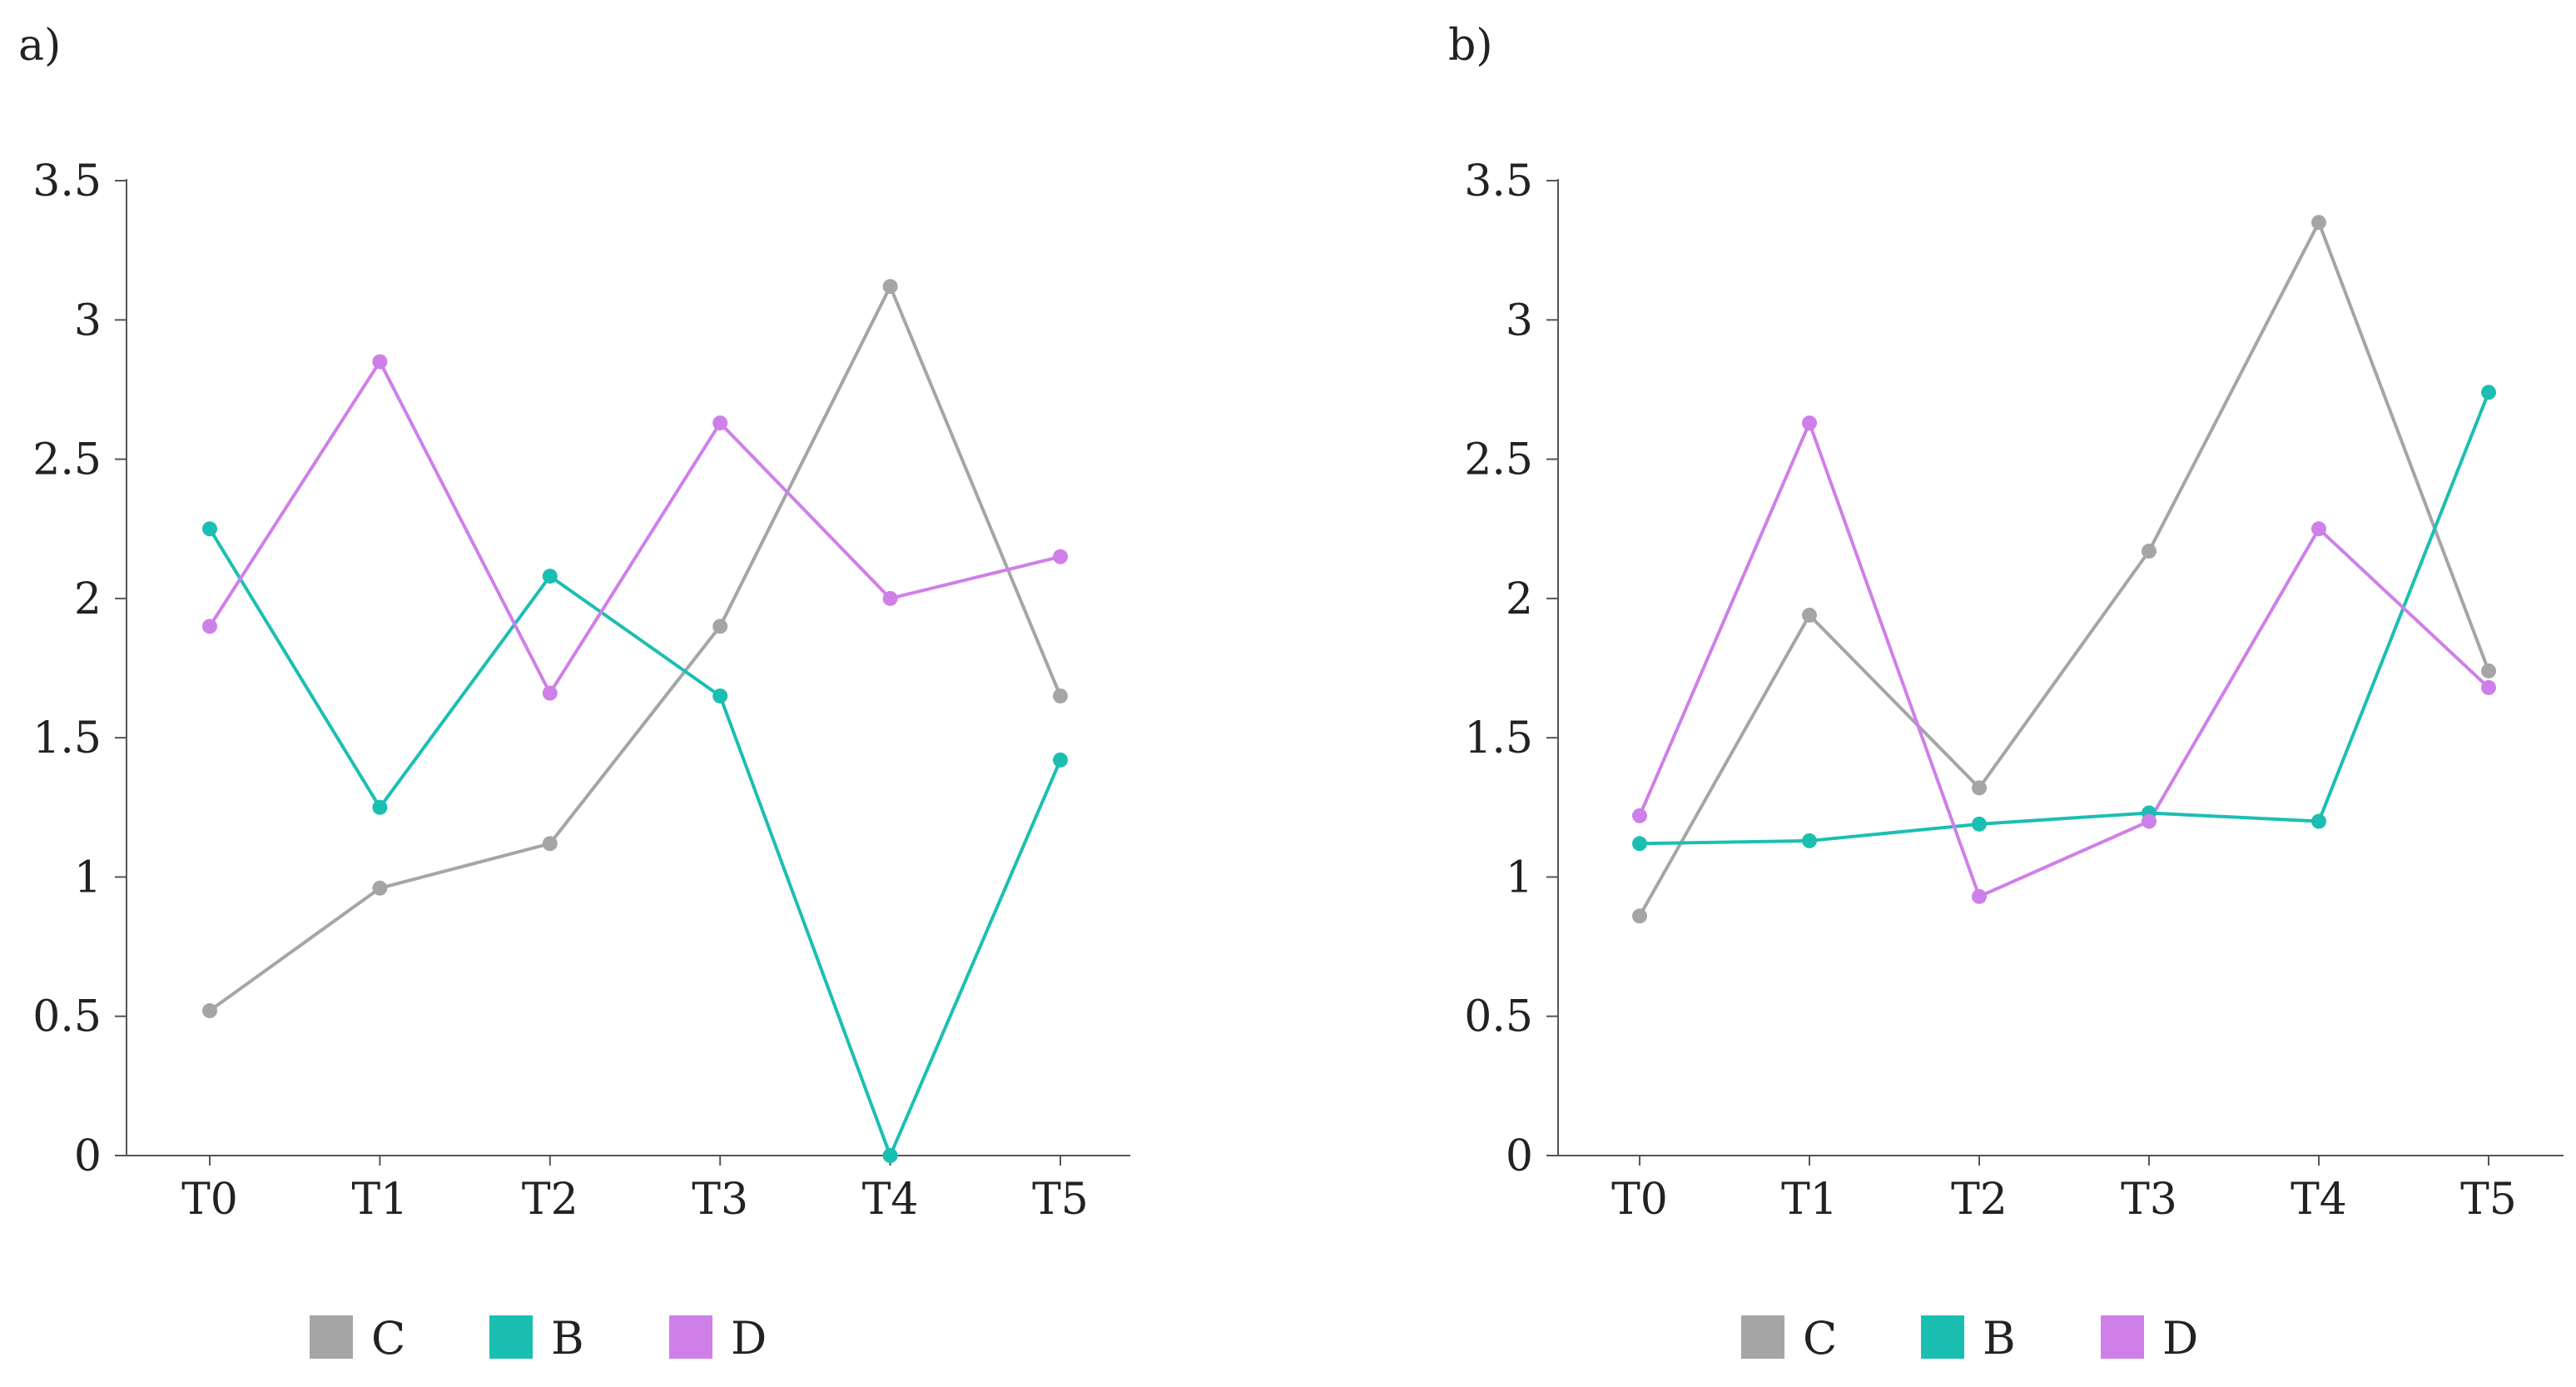 The image size is (2576, 1387). What do you see at coordinates (1470, 46) in the screenshot?
I see `panel-label: b)` at bounding box center [1470, 46].